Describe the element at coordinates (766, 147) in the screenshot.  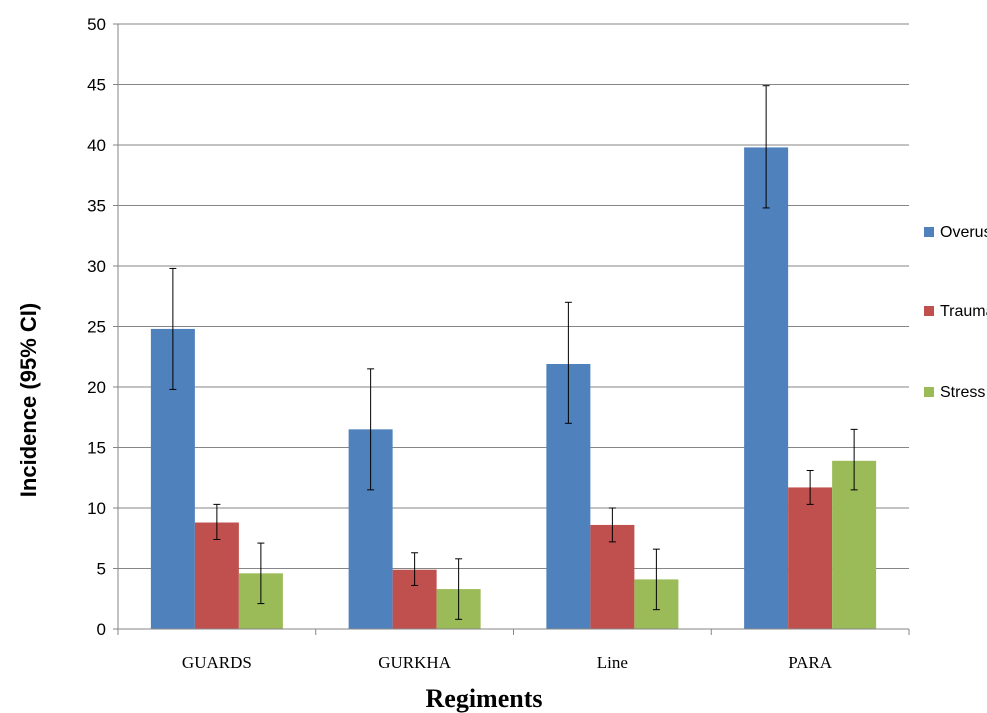
I see `error-bar-overuse-para` at that location.